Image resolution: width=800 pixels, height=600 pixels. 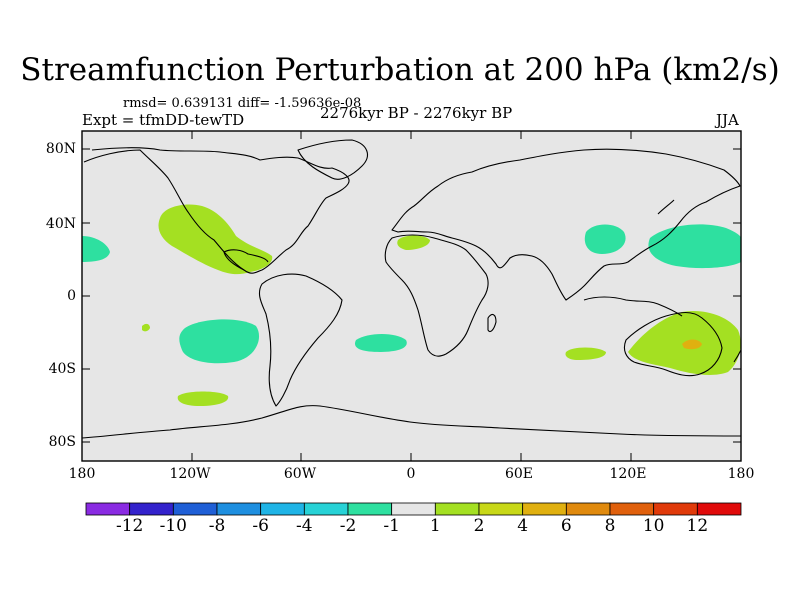 What do you see at coordinates (416, 113) in the screenshot?
I see `period-label: 2276kyr BP - 2276kyr BP` at bounding box center [416, 113].